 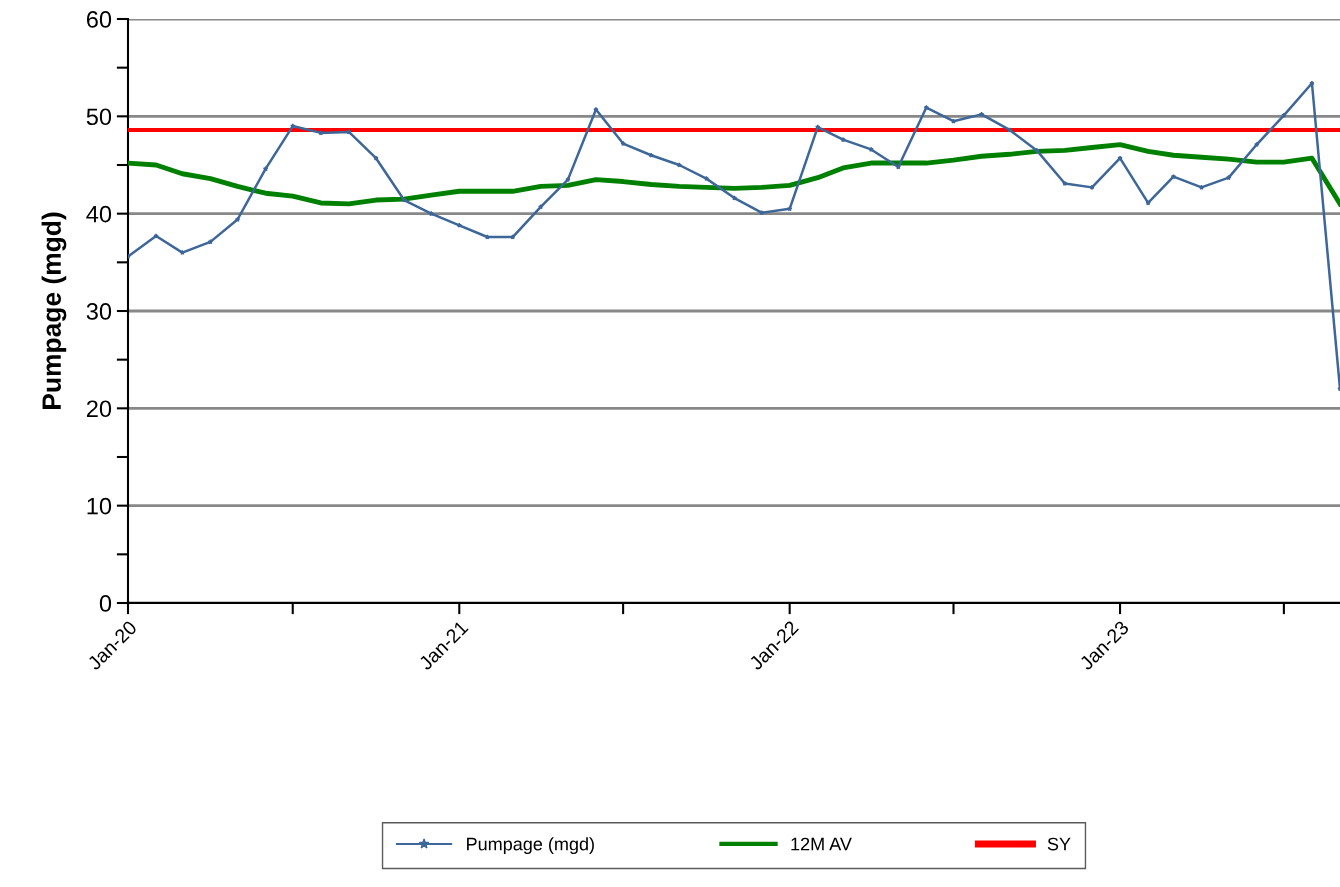 I want to click on y-tick-label: 40, so click(x=99, y=214).